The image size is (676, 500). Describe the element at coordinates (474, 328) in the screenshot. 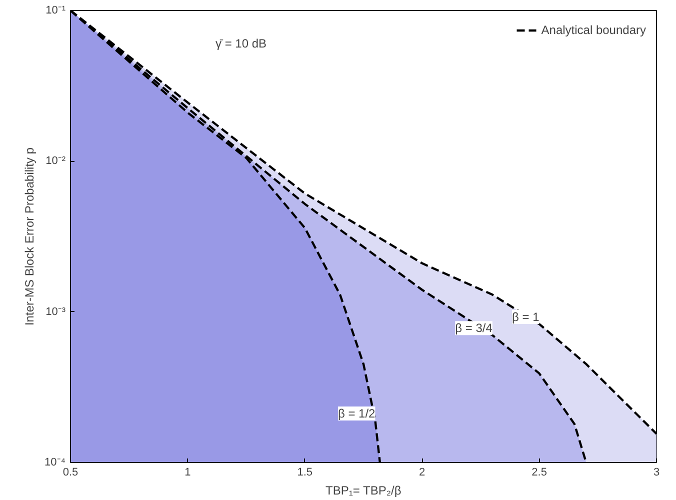

I see `annotation: β = 3/4` at that location.